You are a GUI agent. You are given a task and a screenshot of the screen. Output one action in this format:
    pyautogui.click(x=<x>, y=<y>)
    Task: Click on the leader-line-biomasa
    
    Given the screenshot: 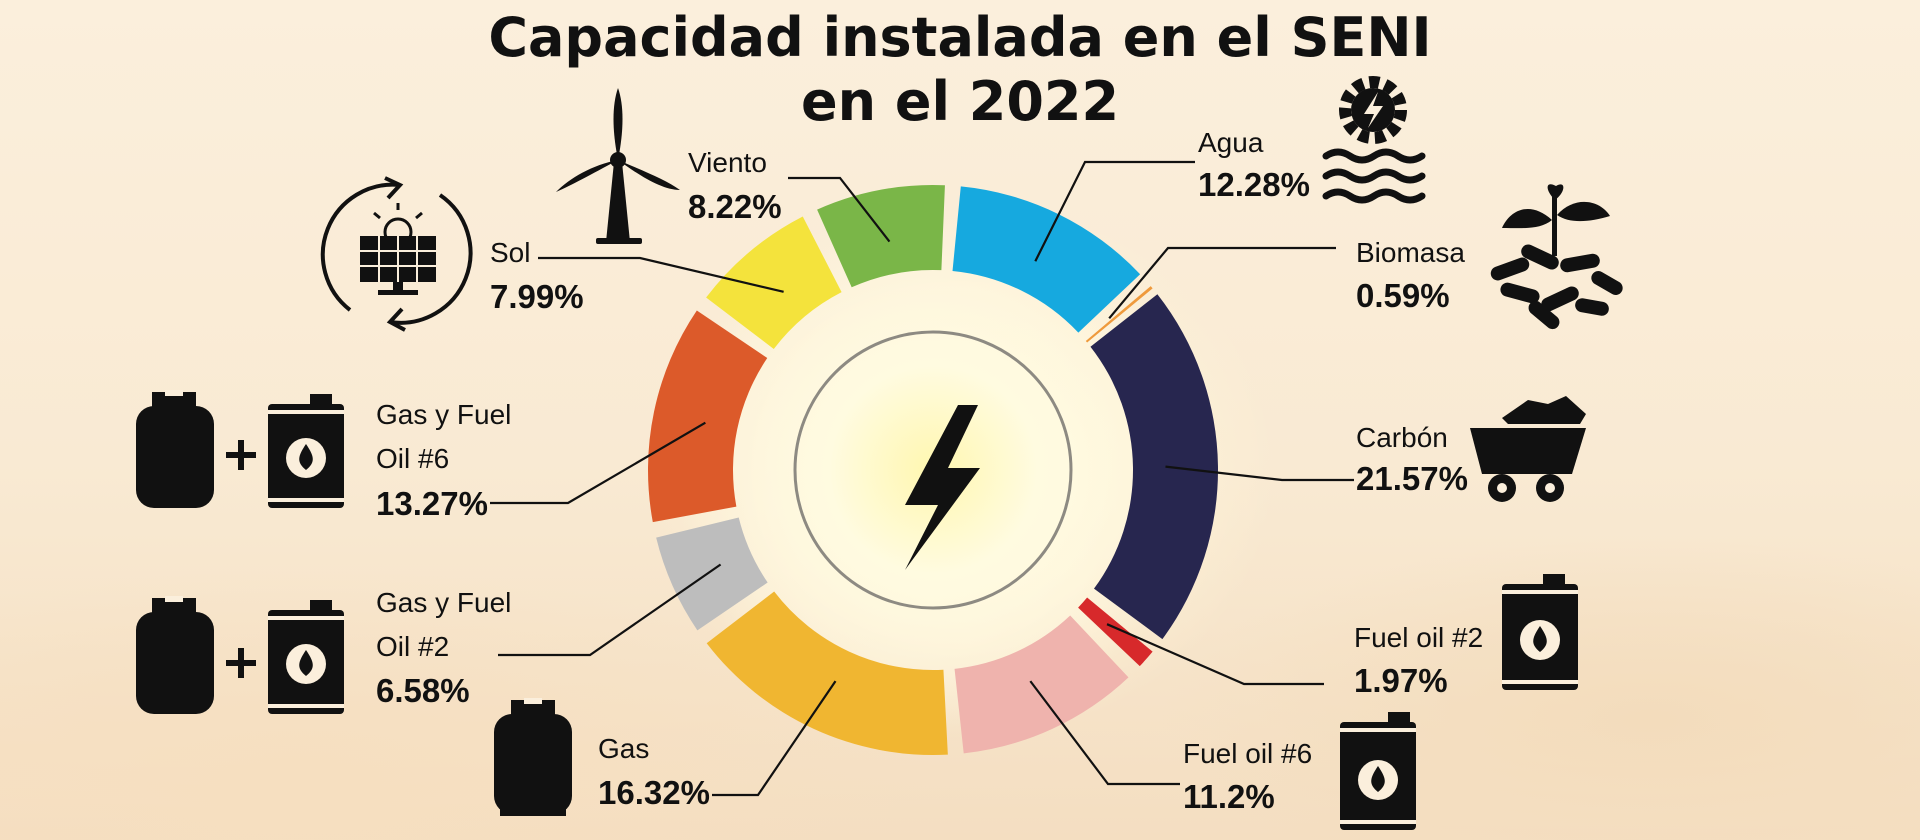 What is the action you would take?
    pyautogui.click(x=1222, y=283)
    